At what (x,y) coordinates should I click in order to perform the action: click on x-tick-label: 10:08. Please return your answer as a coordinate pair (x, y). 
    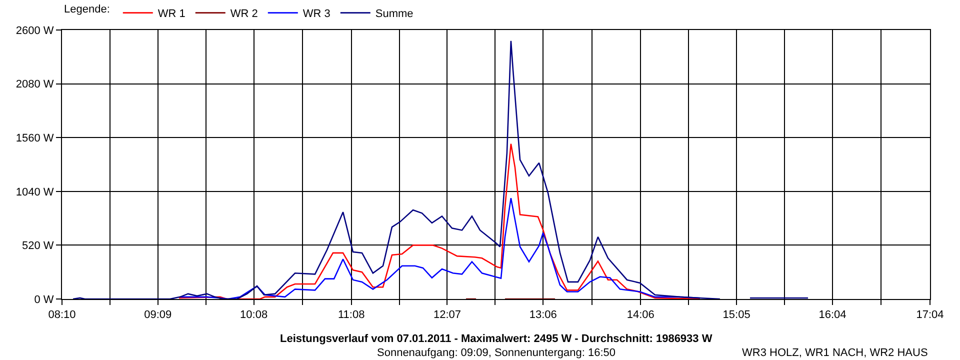
    Looking at the image, I should click on (254, 315).